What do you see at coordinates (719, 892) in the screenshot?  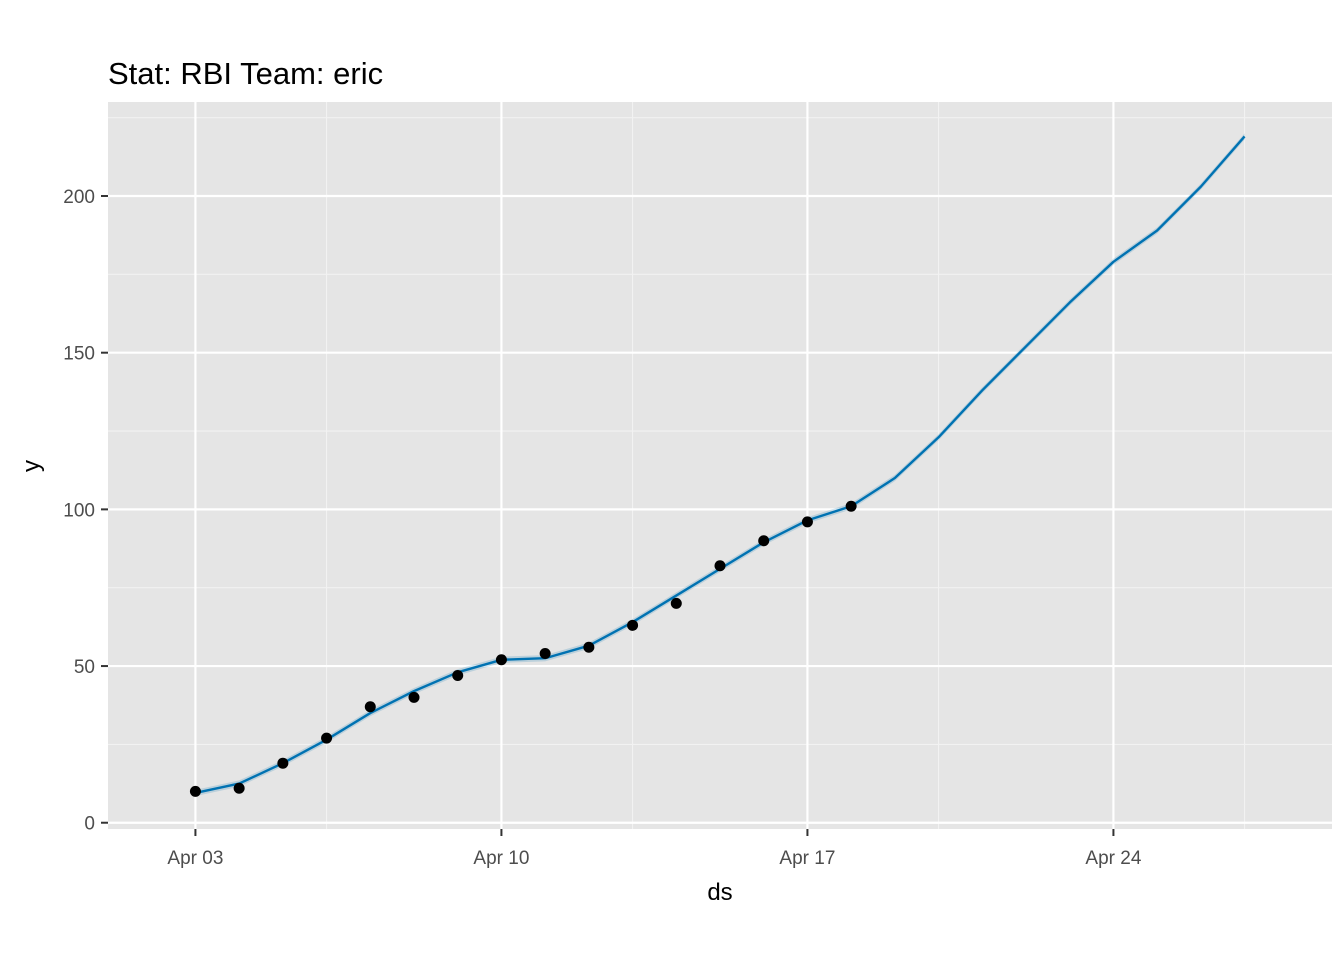 I see `x-axis-title: ds` at bounding box center [719, 892].